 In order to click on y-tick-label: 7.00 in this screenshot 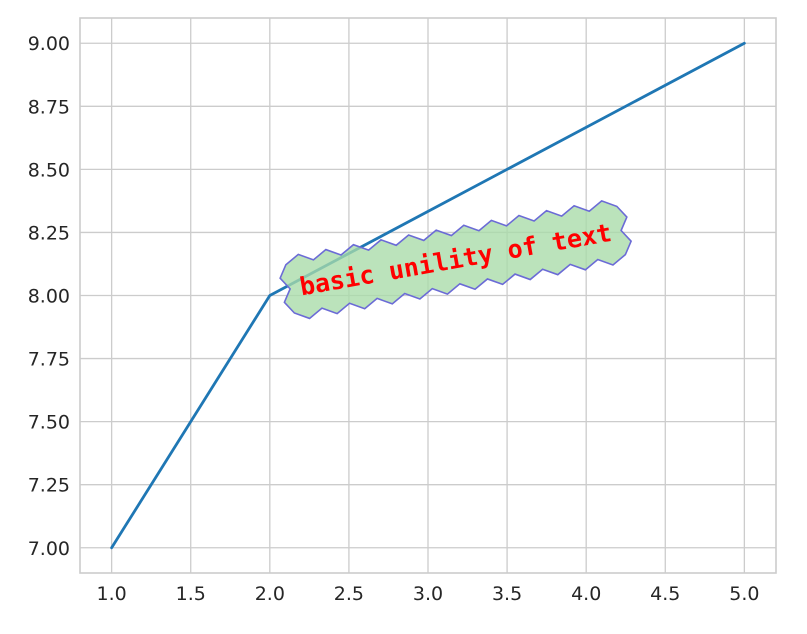, I will do `click(49, 549)`.